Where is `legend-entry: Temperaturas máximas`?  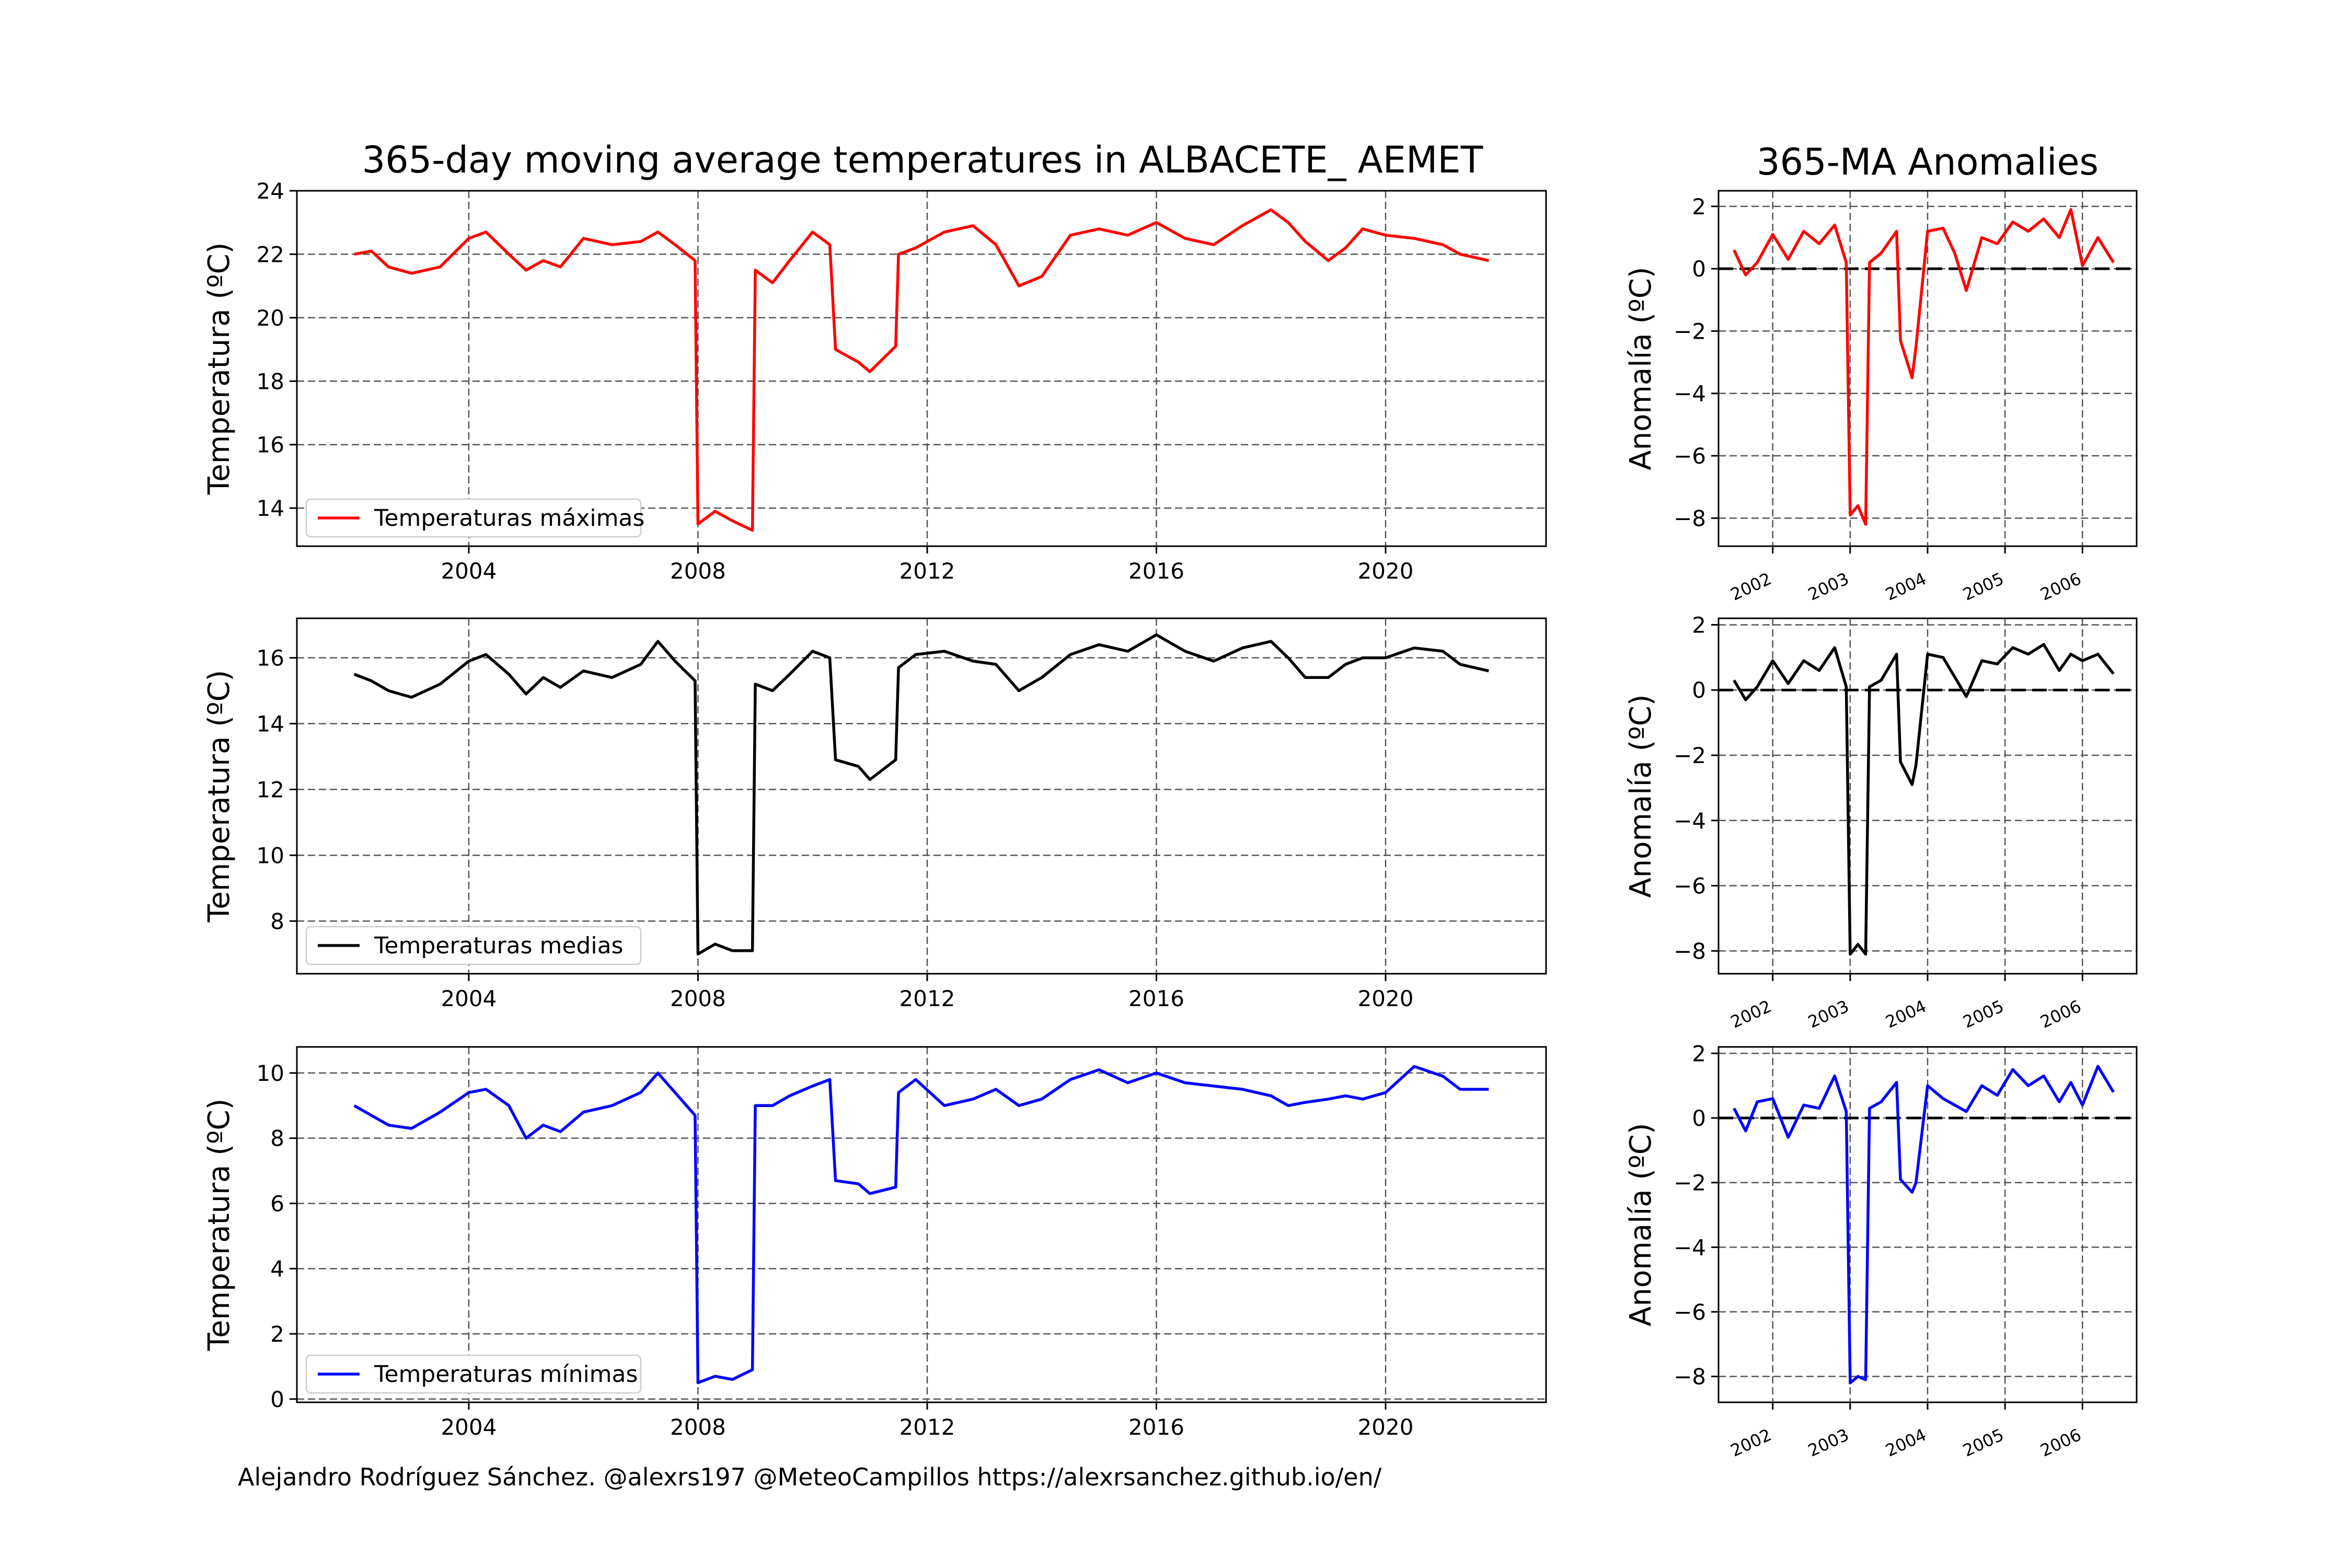
legend-entry: Temperaturas máximas is located at coordinates (509, 518).